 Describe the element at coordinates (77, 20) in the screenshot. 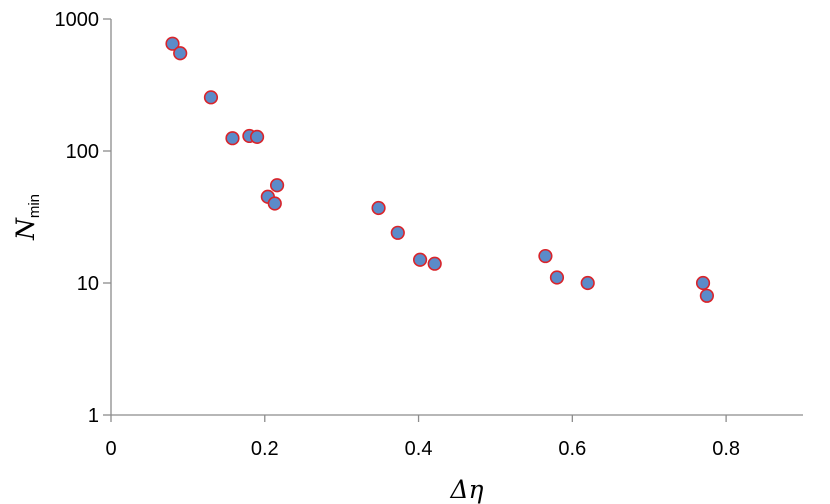

I see `y-tick-label: 1000` at that location.